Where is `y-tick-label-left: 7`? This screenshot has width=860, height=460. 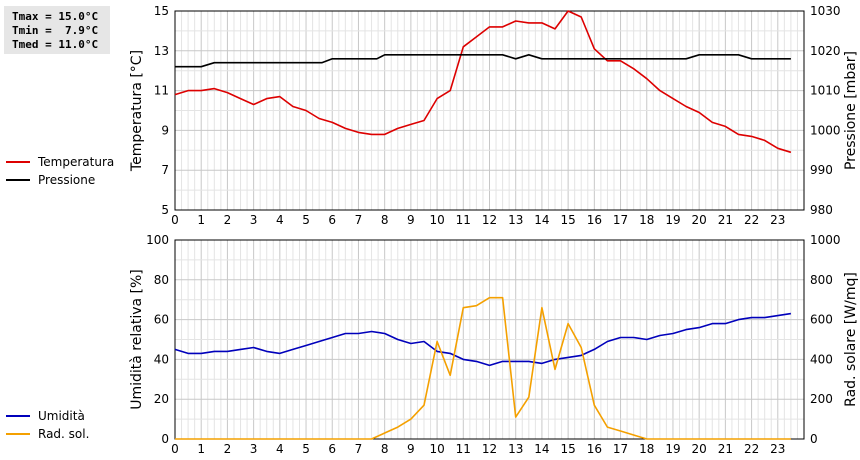 y-tick-label-left: 7 is located at coordinates (165, 170).